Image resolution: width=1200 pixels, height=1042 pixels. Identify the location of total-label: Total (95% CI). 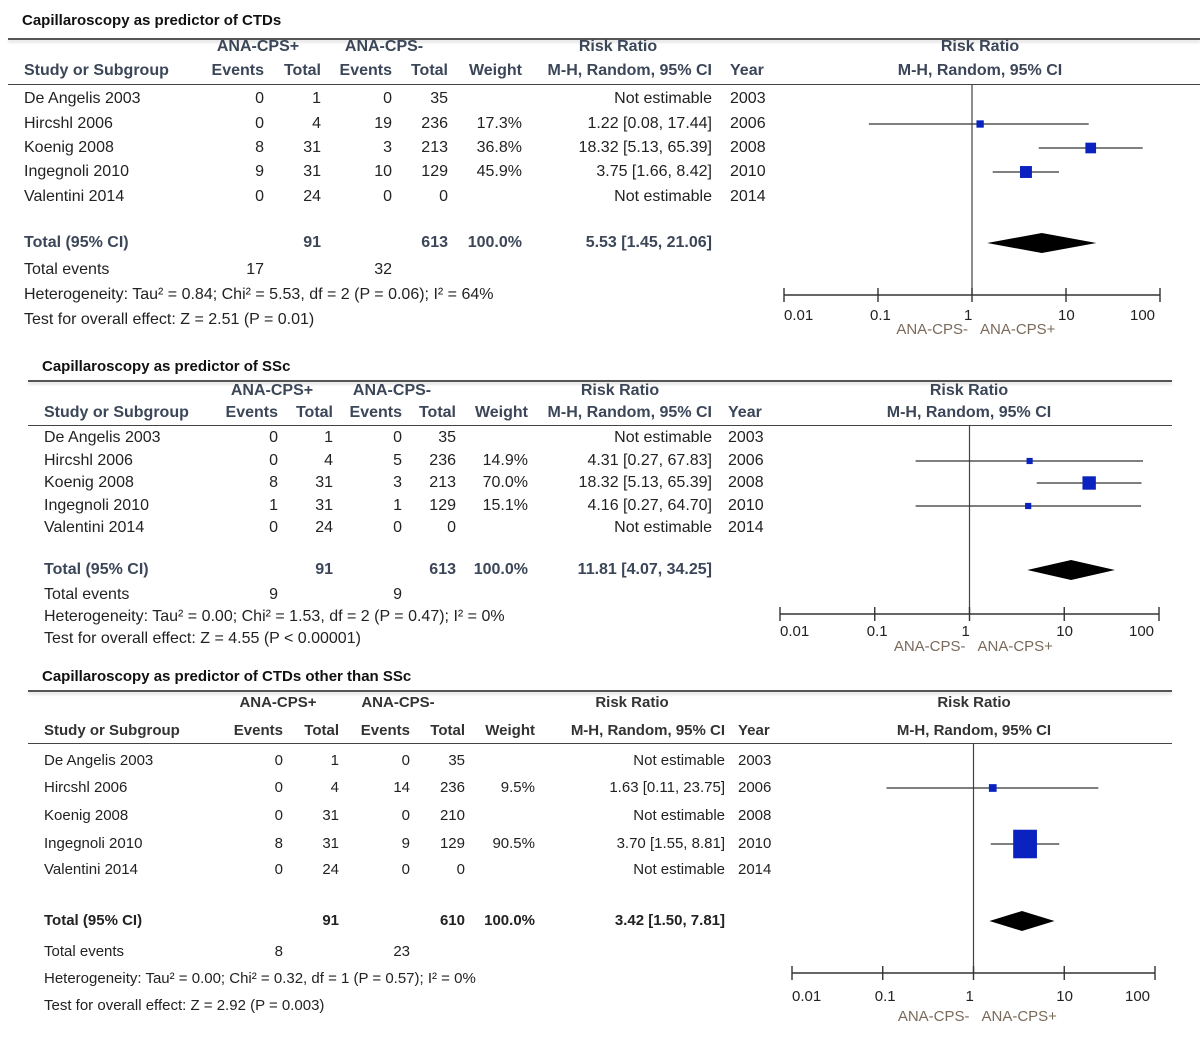
(76, 242).